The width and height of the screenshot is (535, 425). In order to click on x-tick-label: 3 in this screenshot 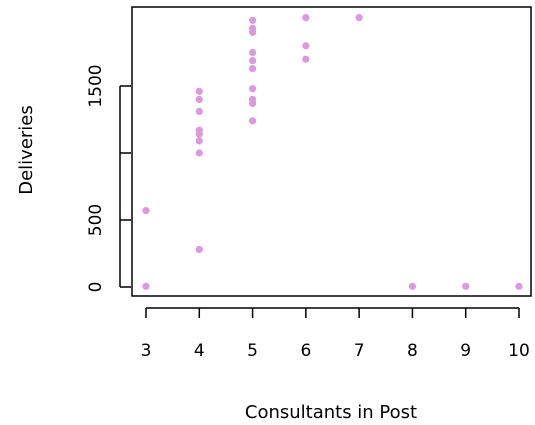, I will do `click(146, 351)`.